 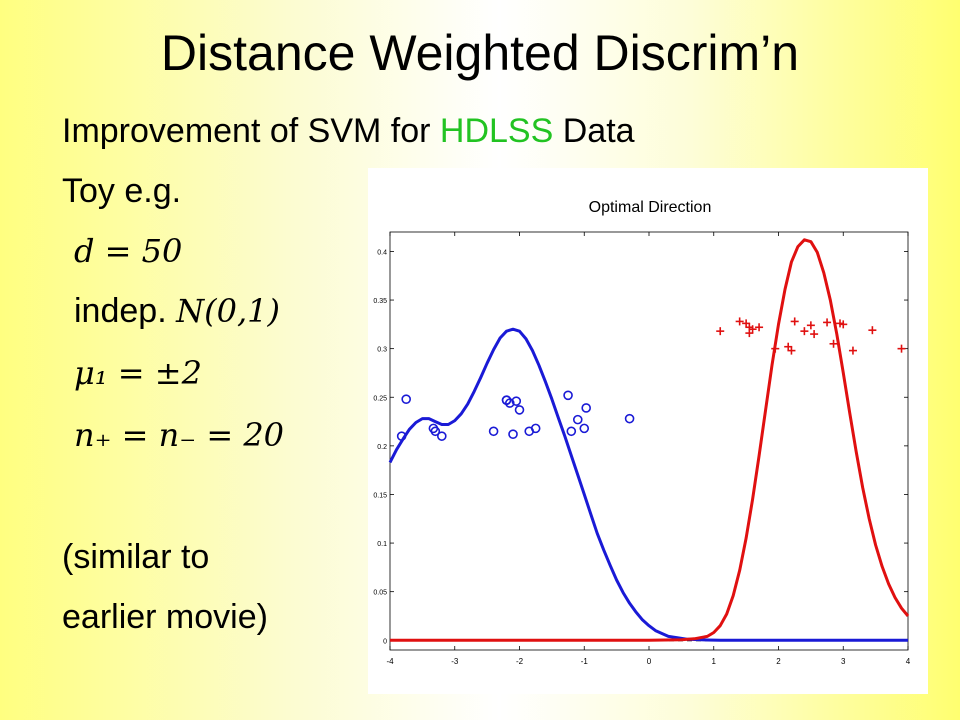 What do you see at coordinates (496, 131) in the screenshot?
I see `subtitle-highlight: HDLSS` at bounding box center [496, 131].